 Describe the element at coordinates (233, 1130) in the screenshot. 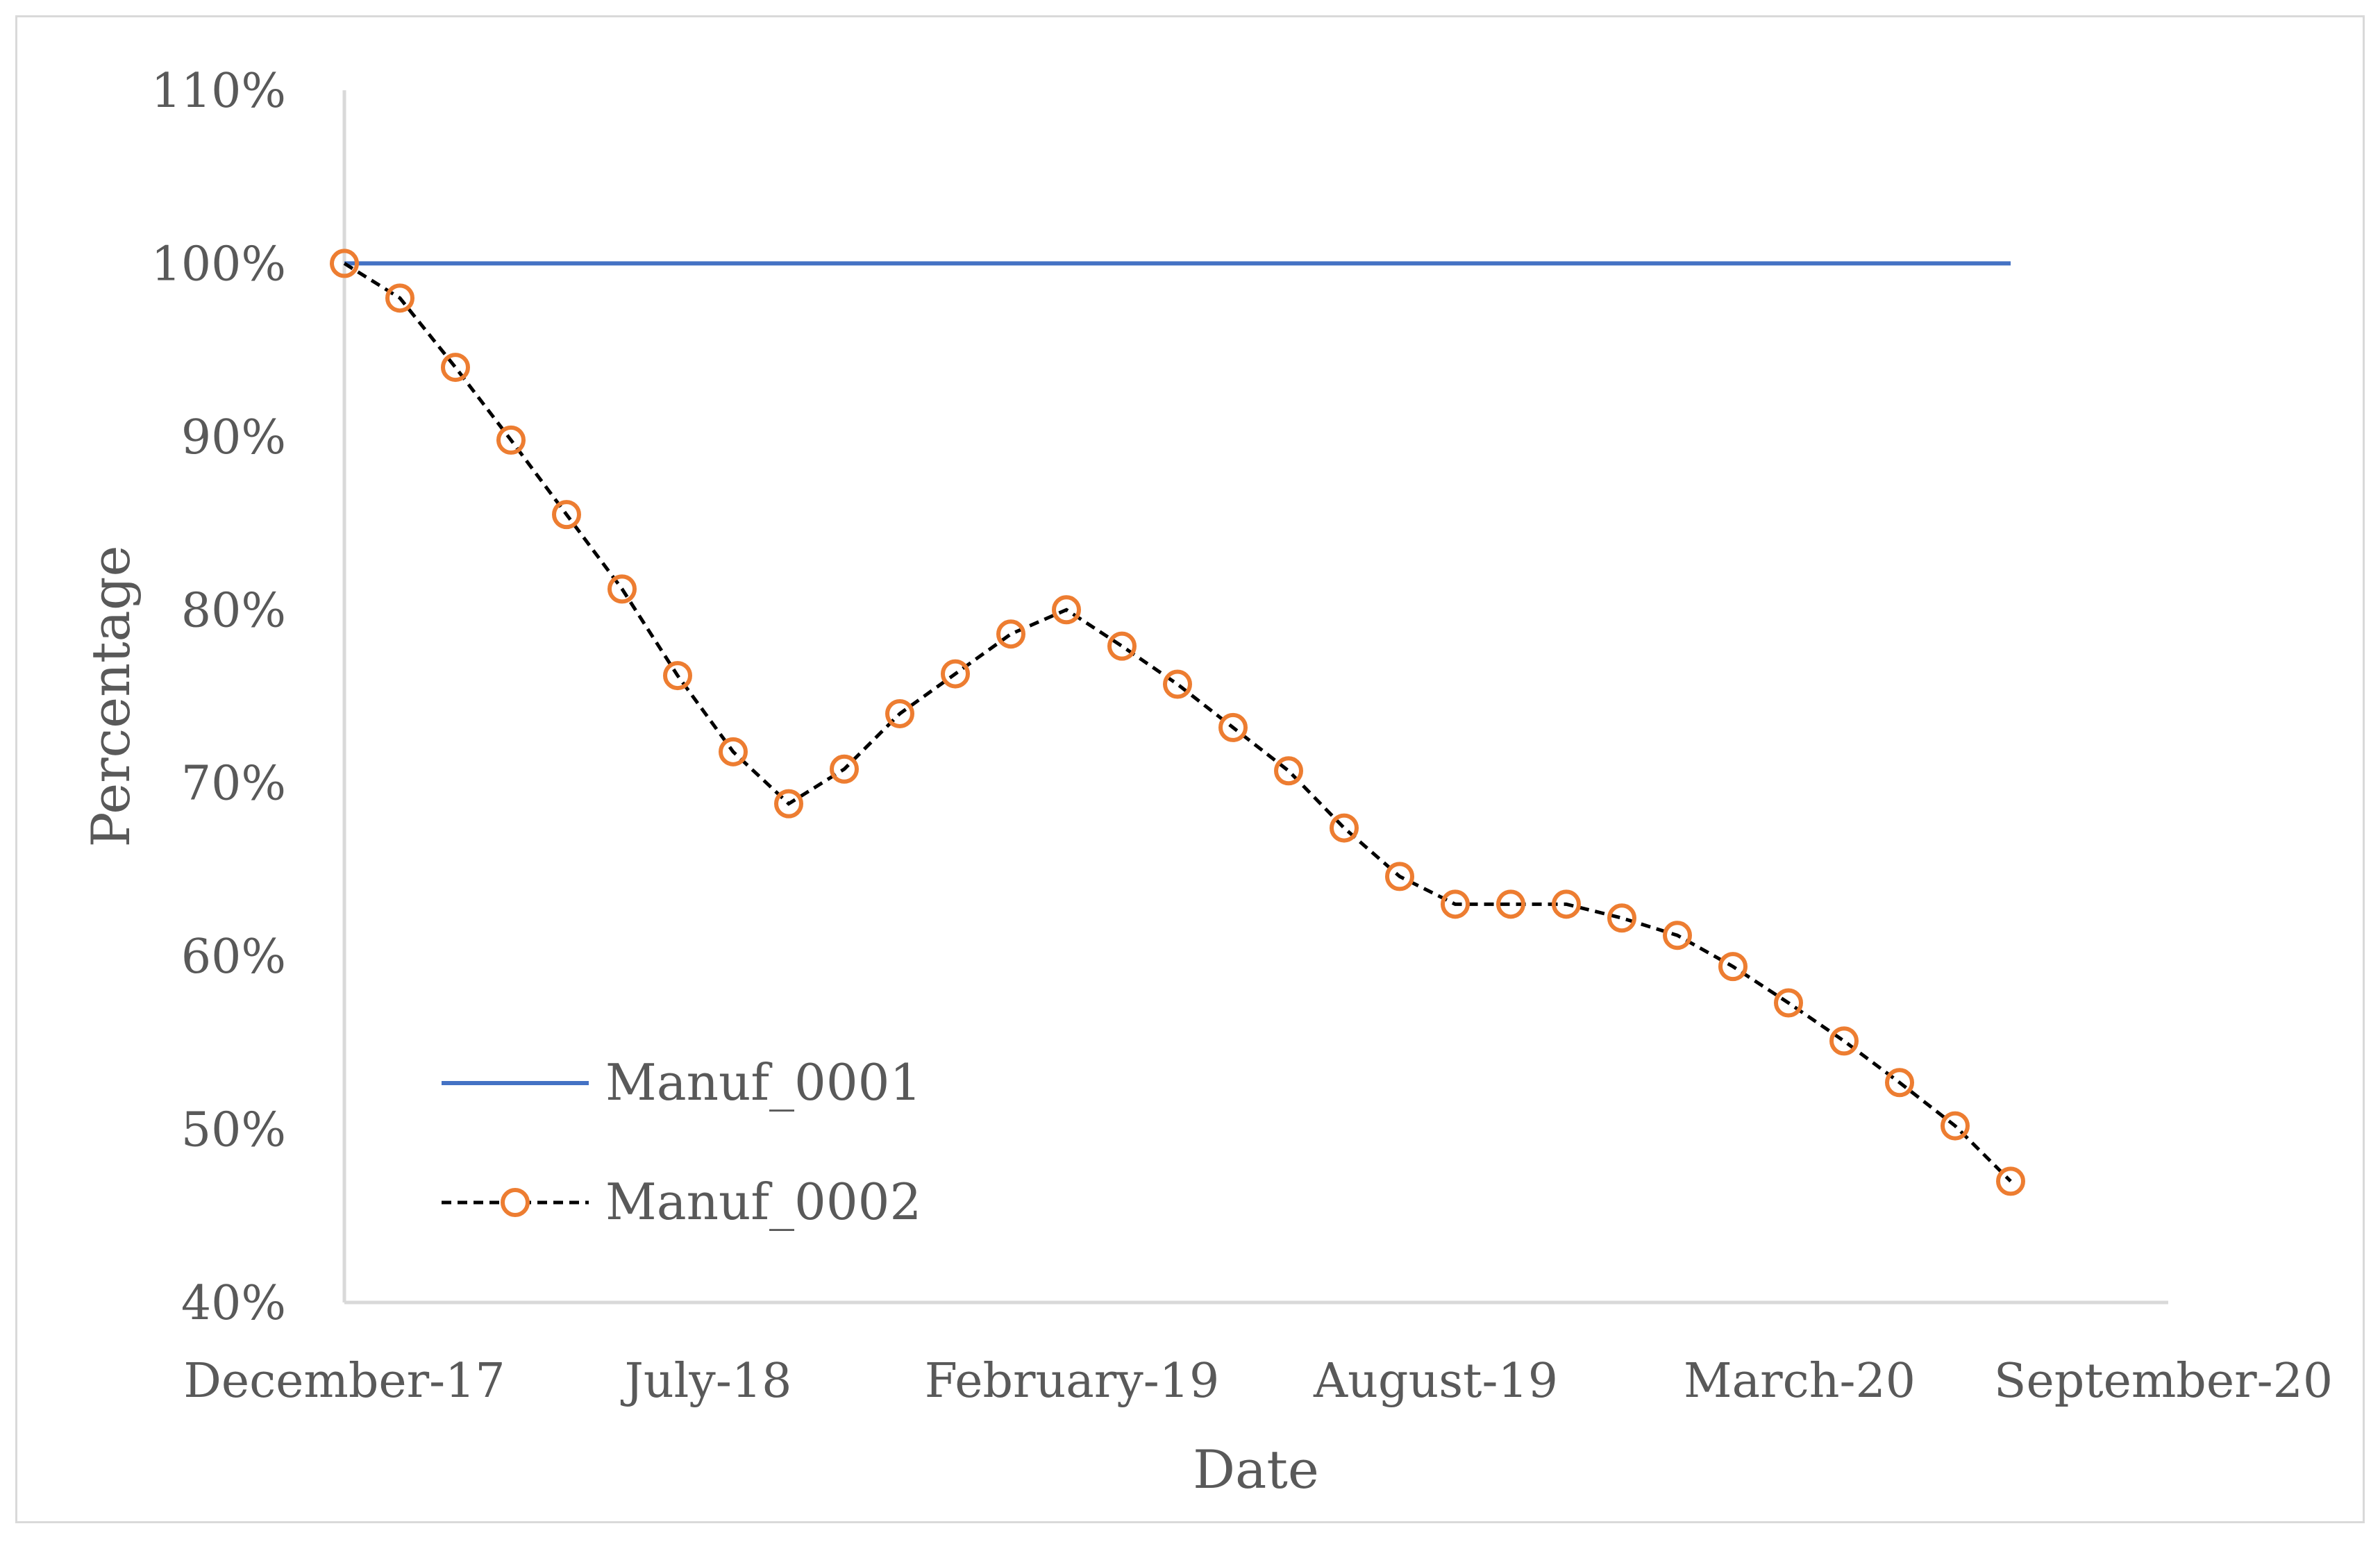

I see `y-tick-label: 50%` at that location.